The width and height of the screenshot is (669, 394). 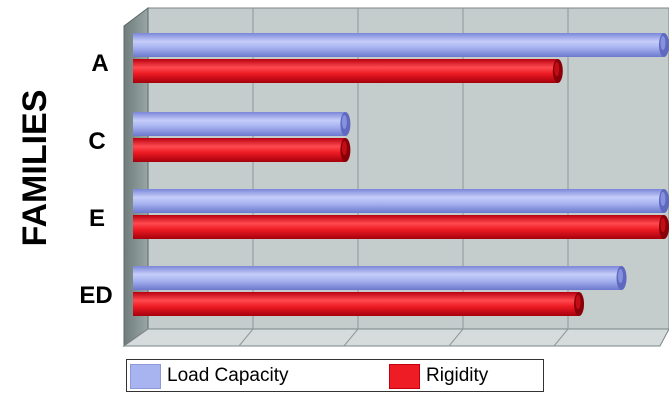 I want to click on bar-rigidity-e, so click(x=401, y=227).